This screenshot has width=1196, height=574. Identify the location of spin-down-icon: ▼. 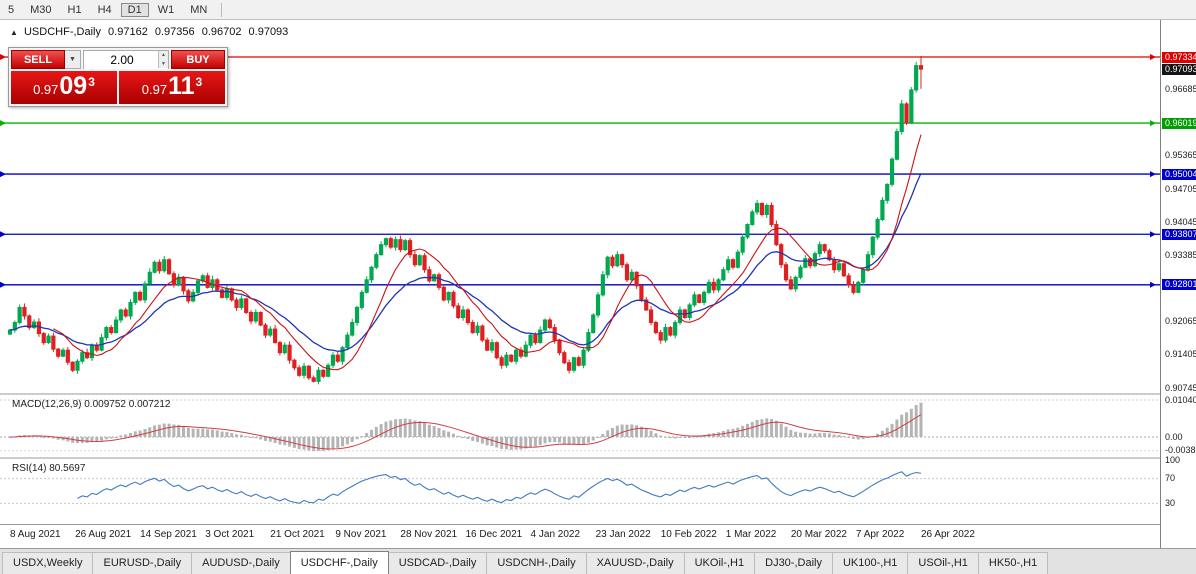
(163, 63).